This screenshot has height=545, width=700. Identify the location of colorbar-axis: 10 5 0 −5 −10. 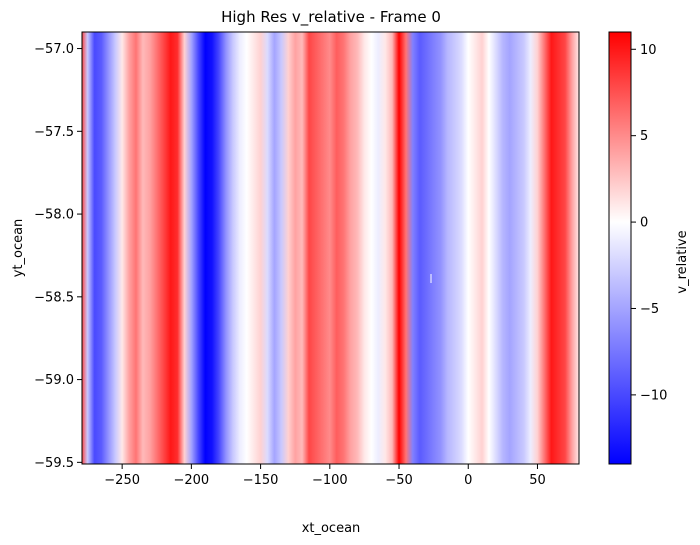
(649, 223).